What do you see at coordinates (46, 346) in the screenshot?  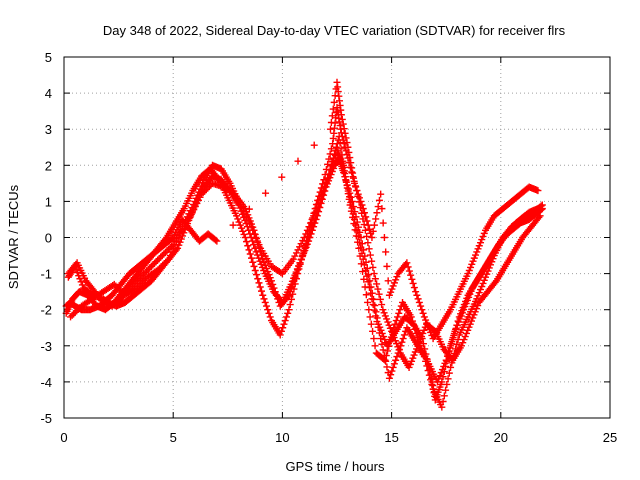 I see `y-tick-label: -3` at bounding box center [46, 346].